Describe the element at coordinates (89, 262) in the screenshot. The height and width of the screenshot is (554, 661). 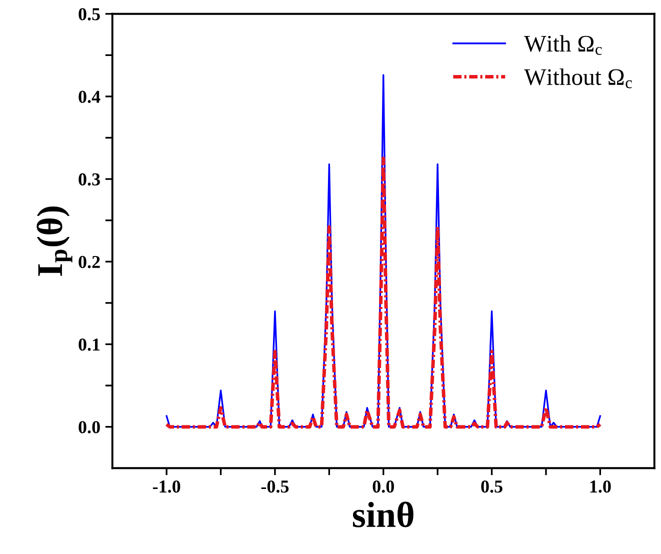
I see `y-tick-label: 0.2` at that location.